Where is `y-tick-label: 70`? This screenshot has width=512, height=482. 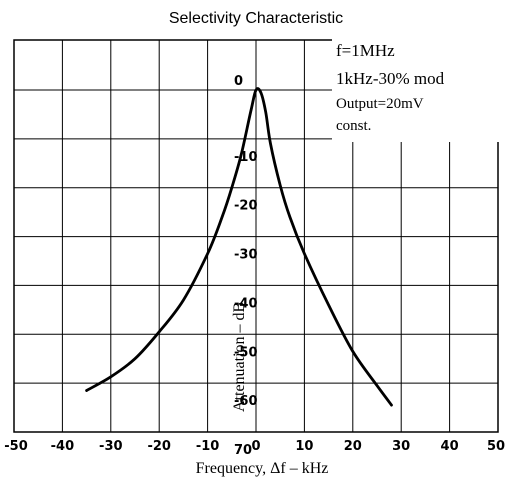 y-tick-label: 70 is located at coordinates (243, 450).